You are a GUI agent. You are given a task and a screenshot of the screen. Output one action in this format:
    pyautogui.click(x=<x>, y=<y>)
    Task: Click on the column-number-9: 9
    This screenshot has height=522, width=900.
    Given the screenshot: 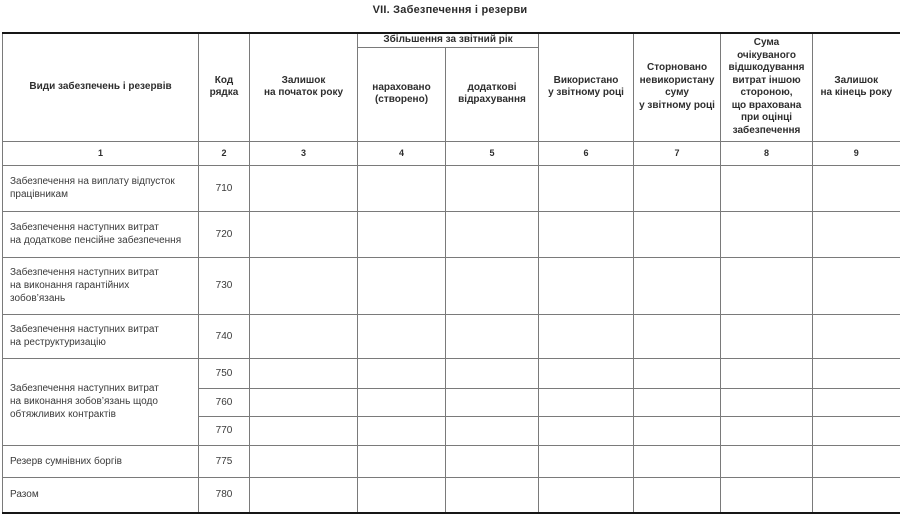 What is the action you would take?
    pyautogui.click(x=856, y=153)
    